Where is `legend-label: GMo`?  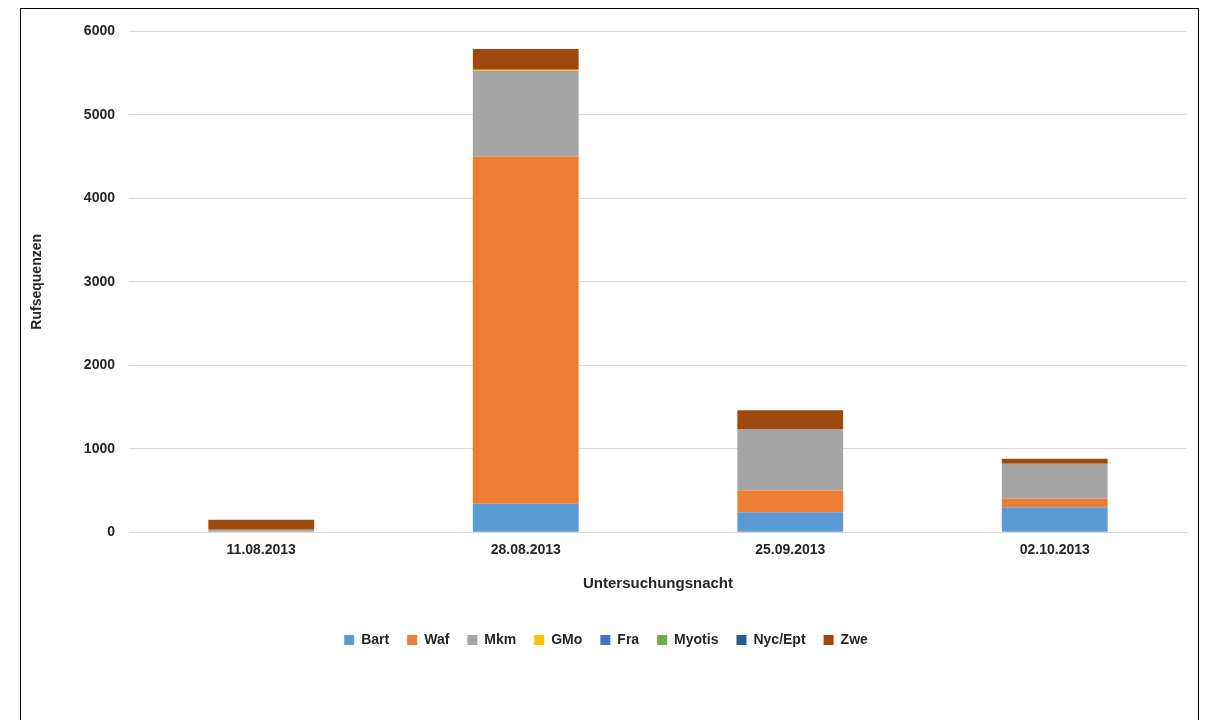 legend-label: GMo is located at coordinates (567, 638).